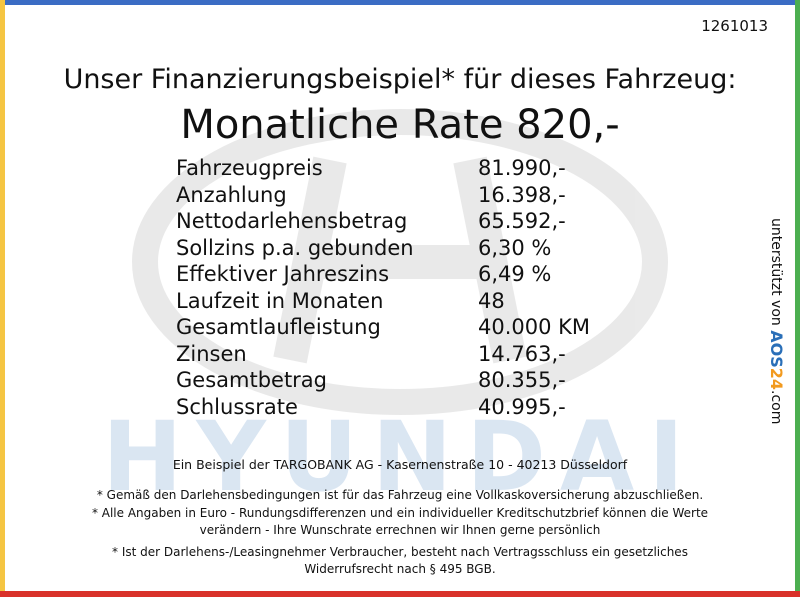 The image size is (800, 597). I want to click on row-label: Gesamtlaufleistung, so click(278, 327).